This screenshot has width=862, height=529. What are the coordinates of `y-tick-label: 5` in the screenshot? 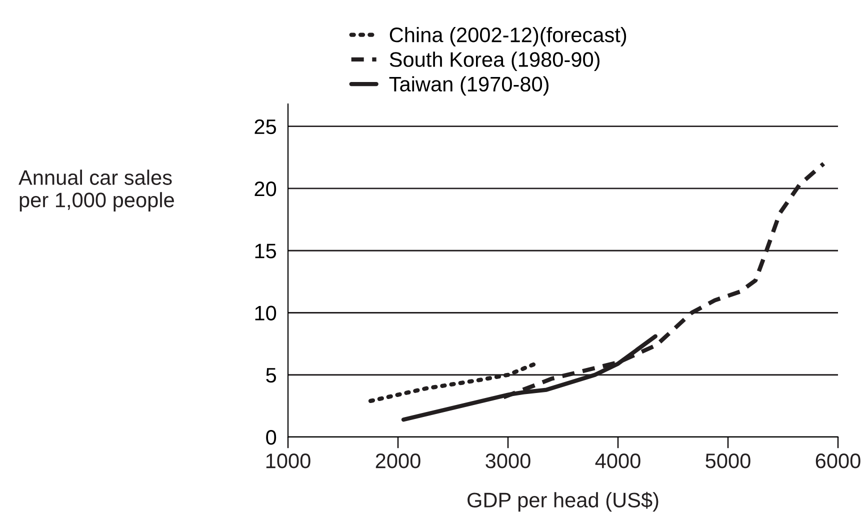 It's located at (271, 375).